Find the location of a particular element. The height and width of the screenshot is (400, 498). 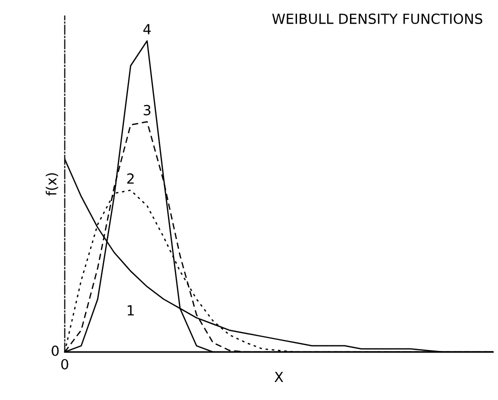

chart-title: WEIBULL DENSITY FUNCTIONS is located at coordinates (377, 19).